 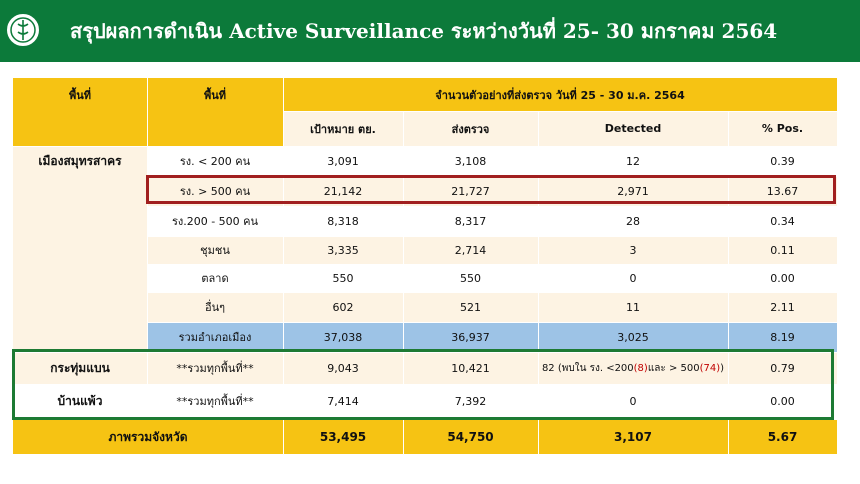 I want to click on row2-sent: 21,727, so click(x=470, y=191).